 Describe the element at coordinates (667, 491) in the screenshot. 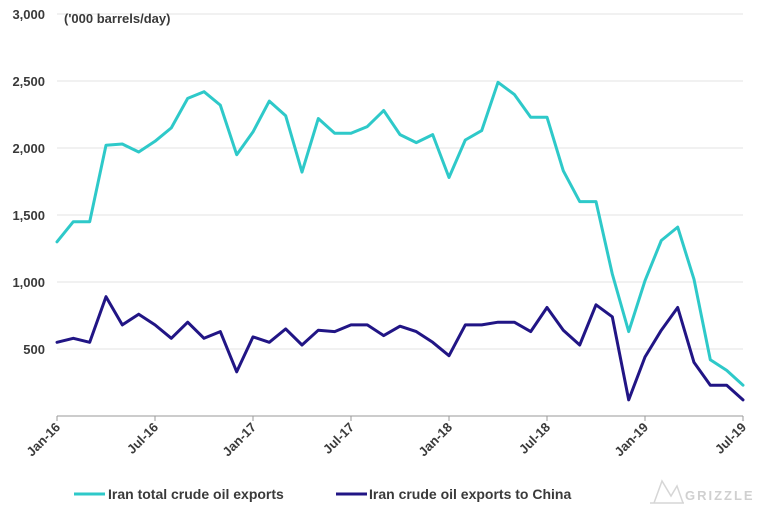

I see `grizzle-logo-icon` at that location.